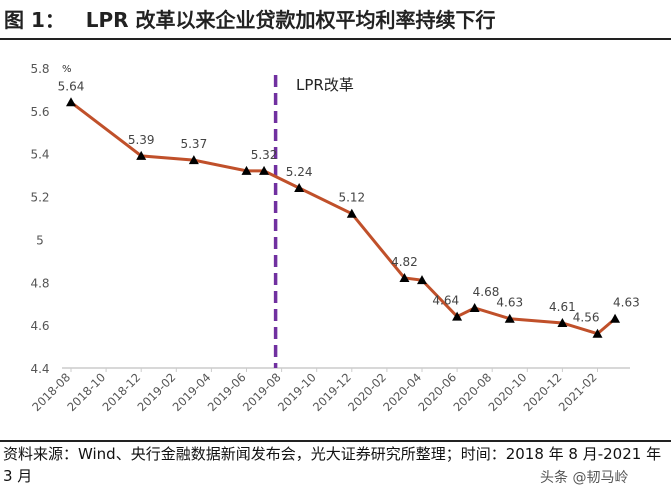  What do you see at coordinates (445, 301) in the screenshot?
I see `data-label: 4.64` at bounding box center [445, 301].